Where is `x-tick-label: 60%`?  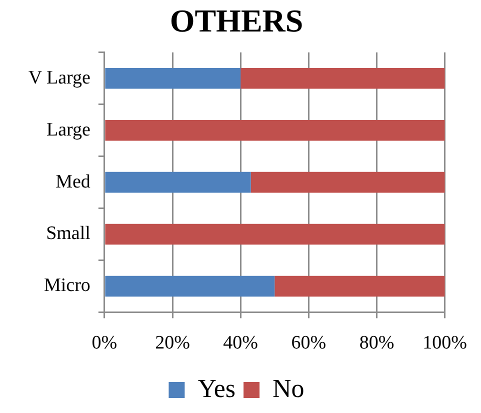 x-tick-label: 60% is located at coordinates (308, 343).